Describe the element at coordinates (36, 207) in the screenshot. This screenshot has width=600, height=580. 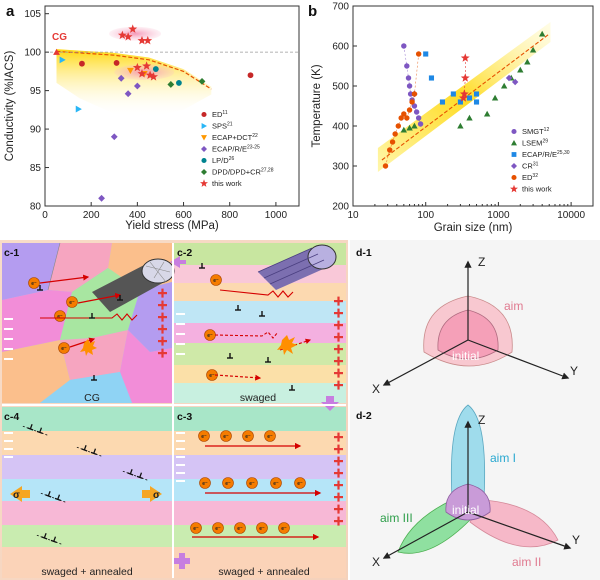
I see `y-tick-label: 80` at that location.